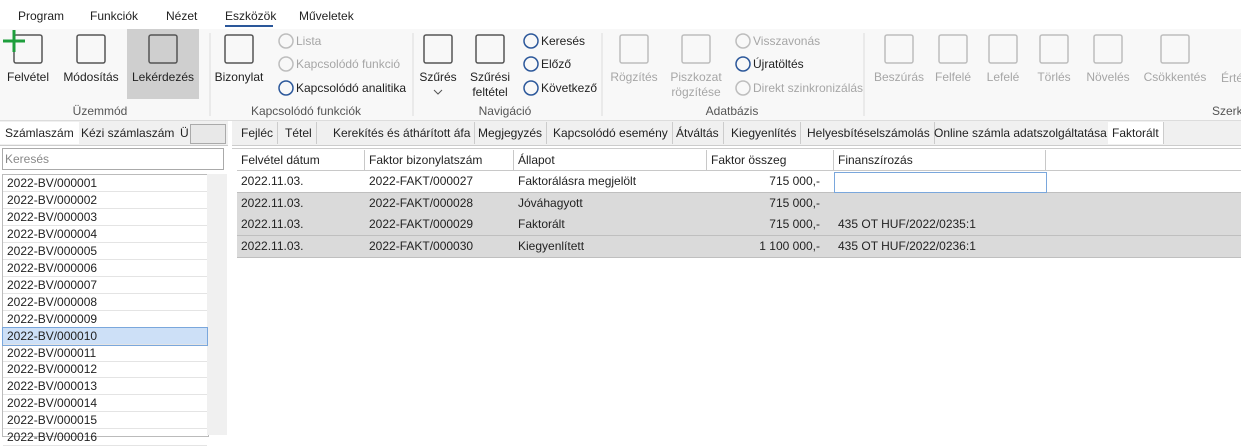  I want to click on detail-tab: Tétel, so click(299, 133).